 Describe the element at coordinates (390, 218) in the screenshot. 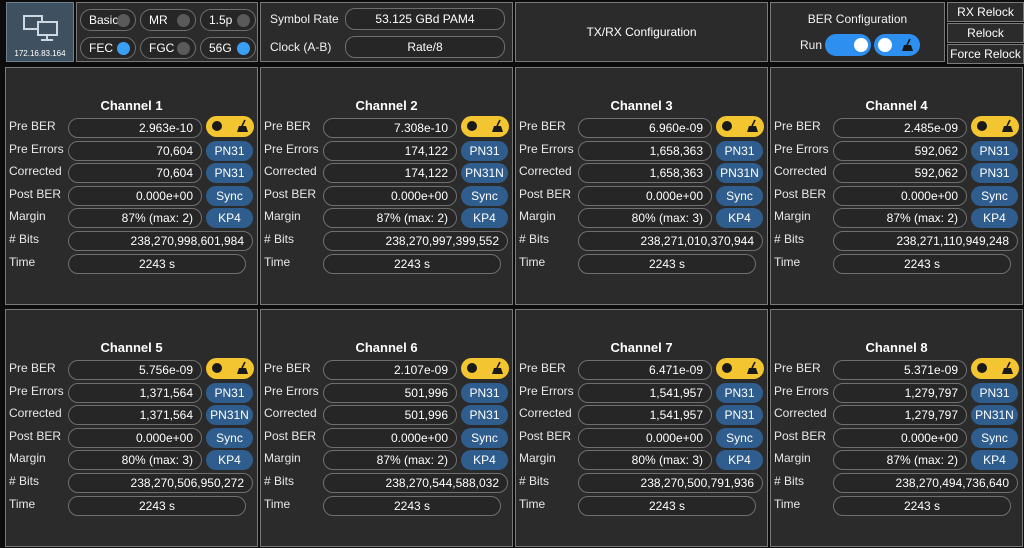

I see `value-margin: 87% (max: 2)` at that location.